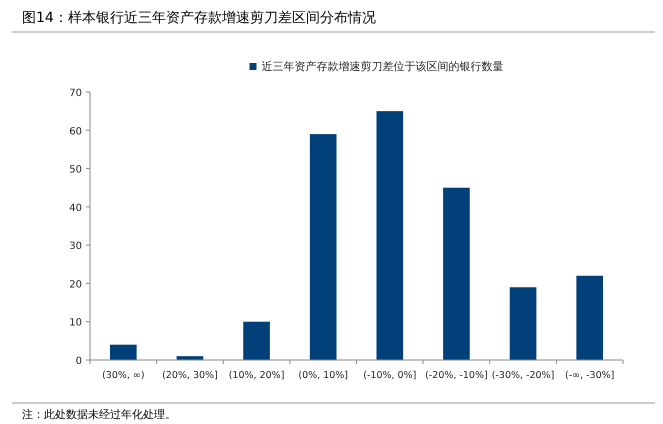 The width and height of the screenshot is (663, 424). Describe the element at coordinates (589, 375) in the screenshot. I see `x-tick-label: (-∞, -30%]` at that location.